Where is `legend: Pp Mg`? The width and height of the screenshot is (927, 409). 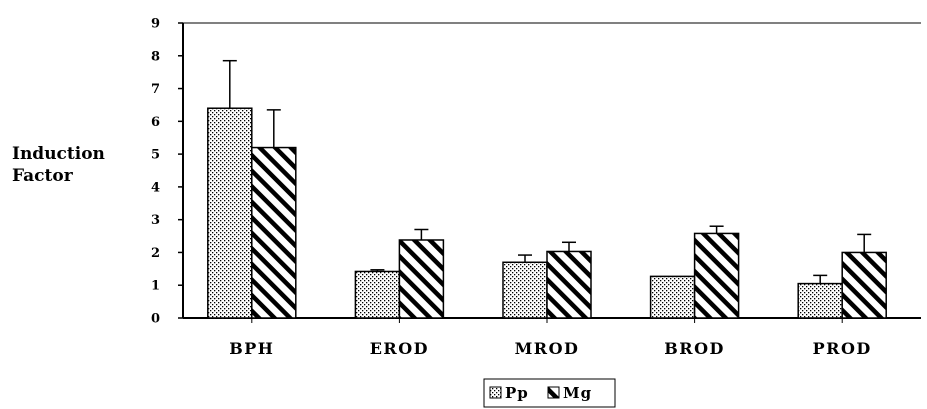
legend: Pp Mg is located at coordinates (549, 393).